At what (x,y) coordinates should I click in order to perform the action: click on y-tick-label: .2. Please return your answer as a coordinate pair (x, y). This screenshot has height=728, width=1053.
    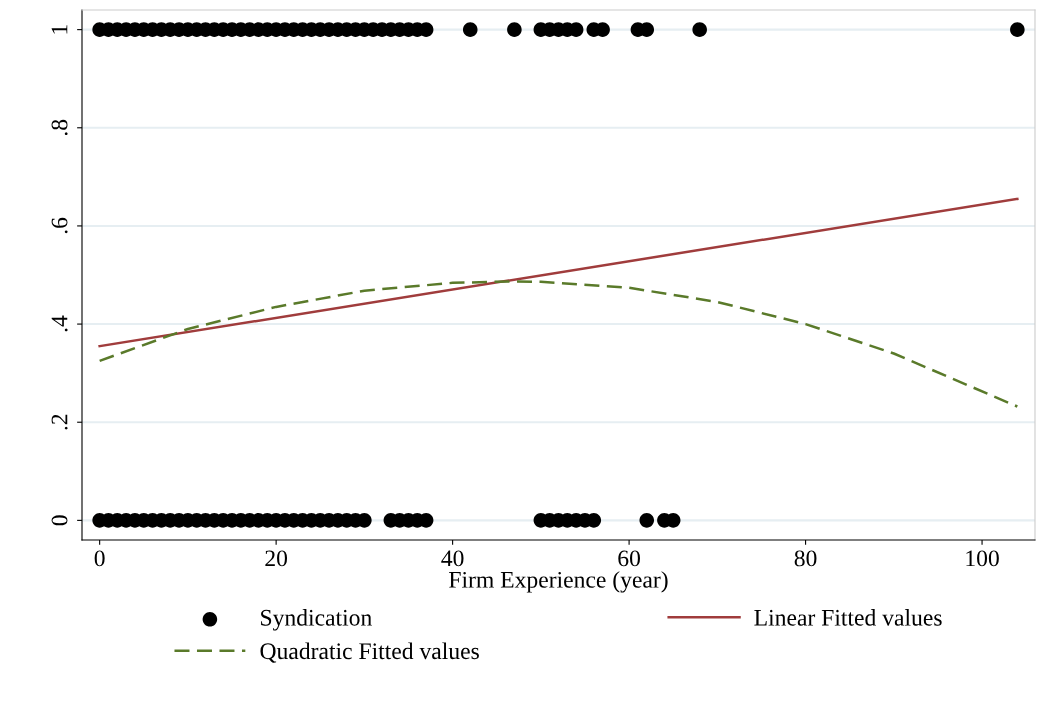
    Looking at the image, I should click on (59, 422).